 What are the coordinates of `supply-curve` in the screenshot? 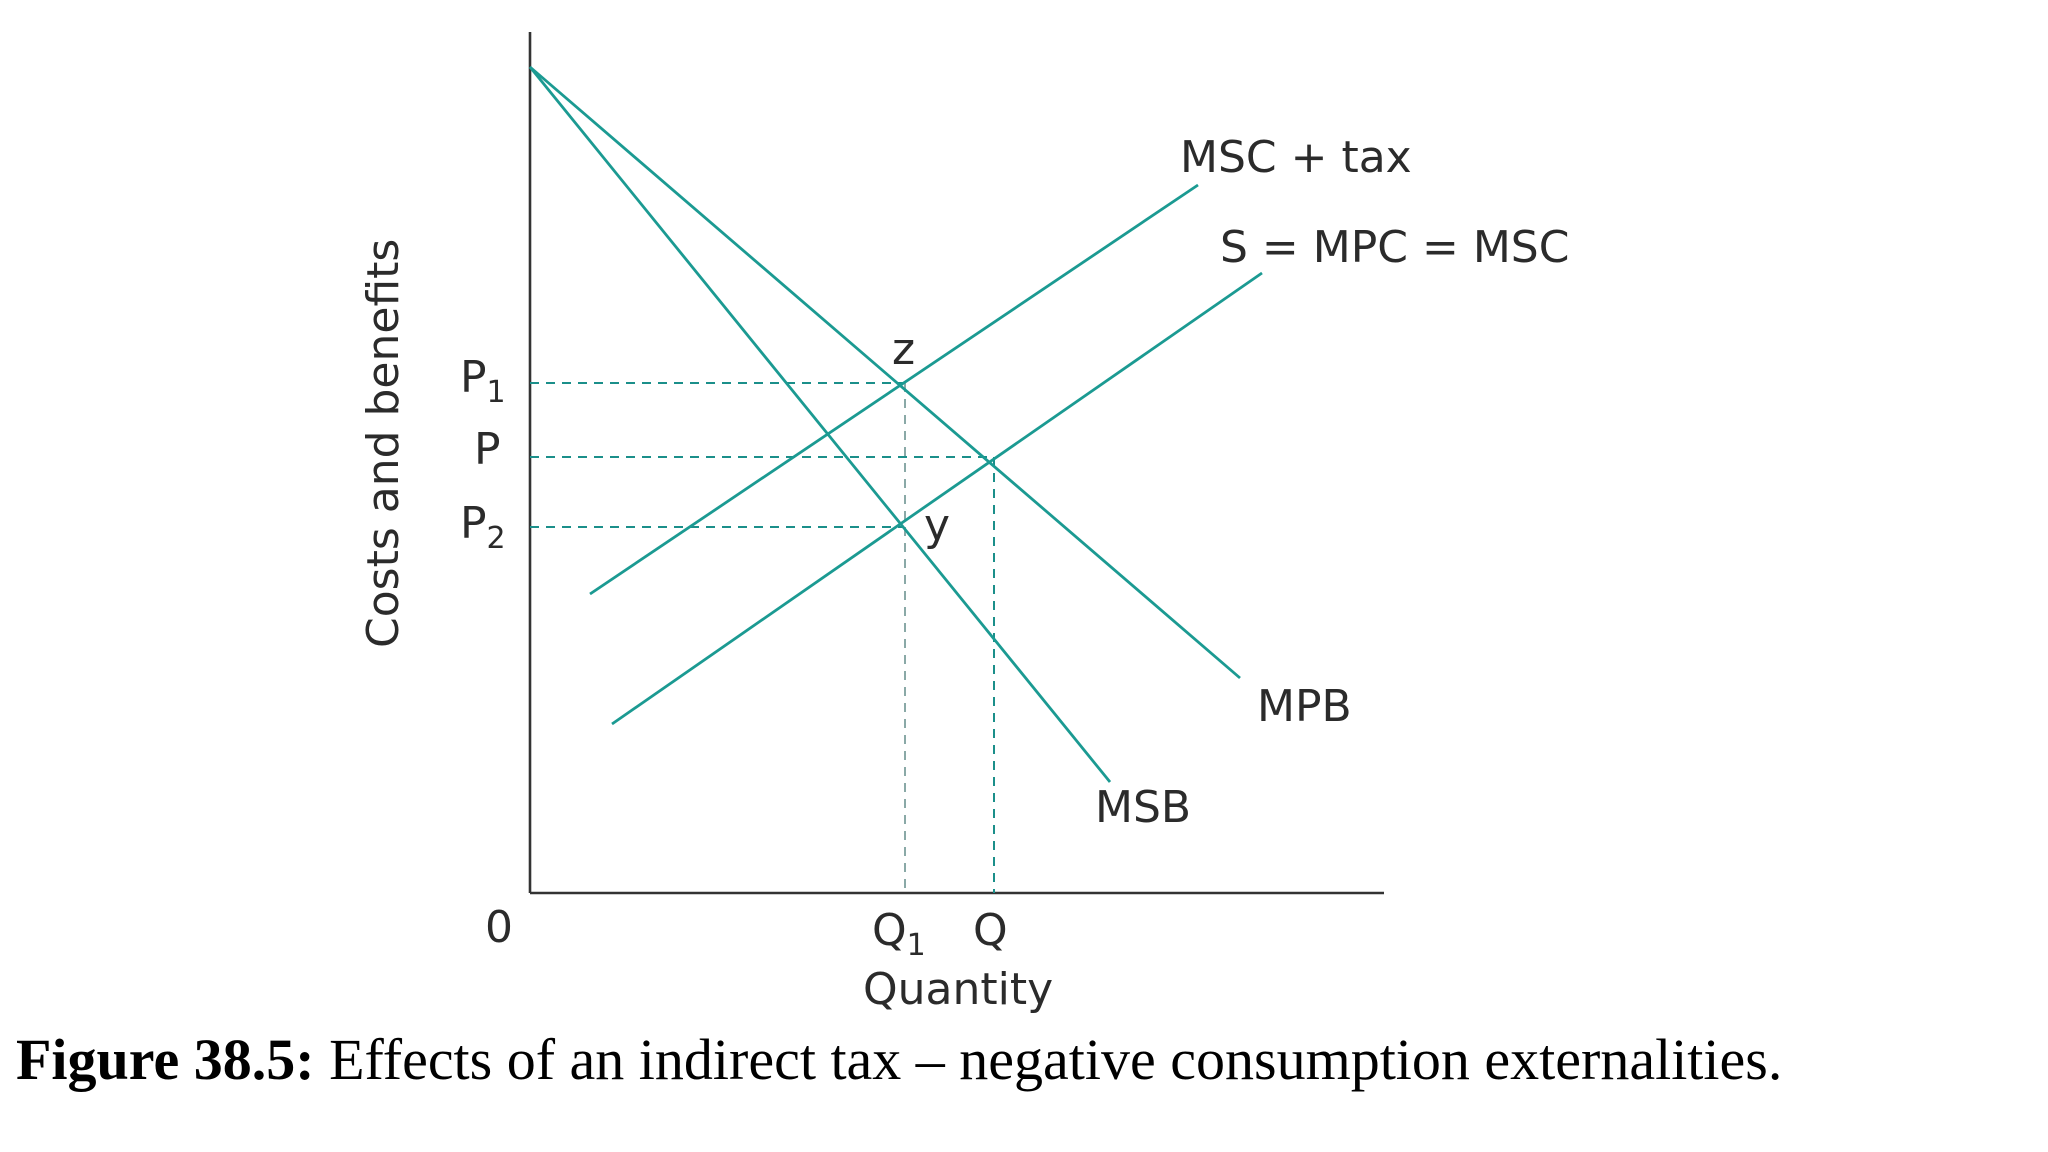 It's located at (937, 498).